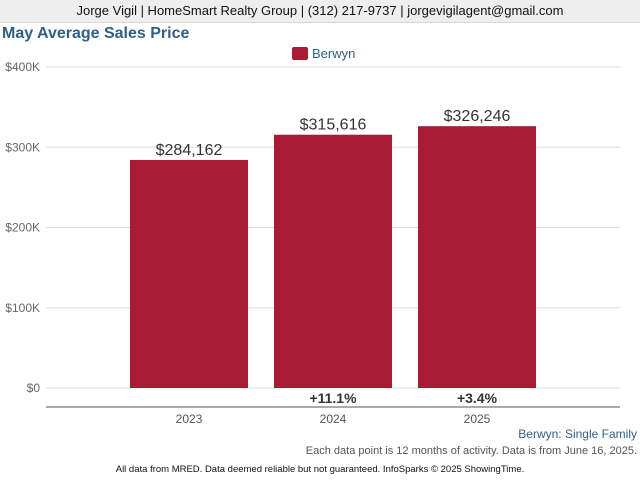 The width and height of the screenshot is (640, 480). What do you see at coordinates (22, 308) in the screenshot?
I see `y-tick-label: $100K` at bounding box center [22, 308].